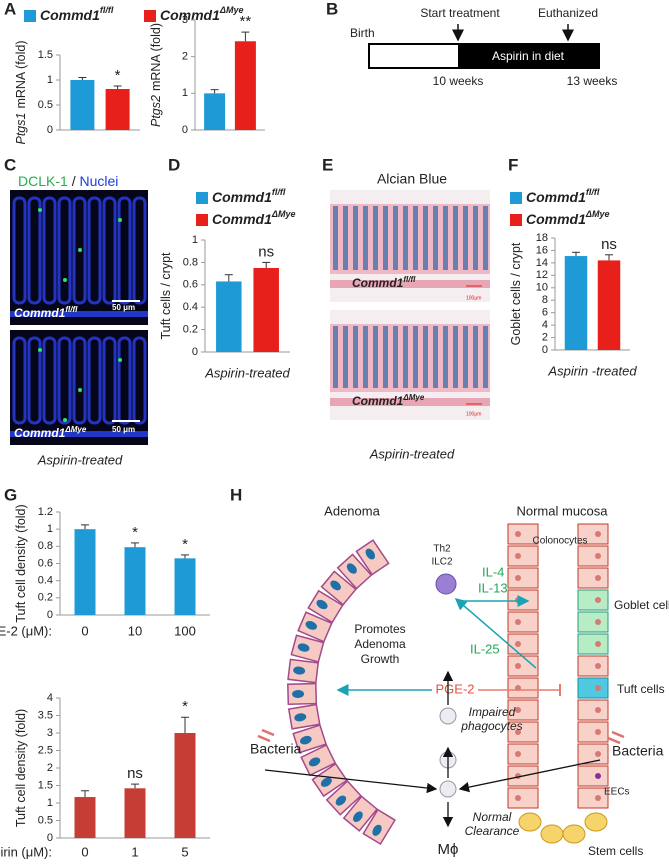 The image size is (669, 865). I want to click on y-label-gene: Ptgs1, so click(21, 129).